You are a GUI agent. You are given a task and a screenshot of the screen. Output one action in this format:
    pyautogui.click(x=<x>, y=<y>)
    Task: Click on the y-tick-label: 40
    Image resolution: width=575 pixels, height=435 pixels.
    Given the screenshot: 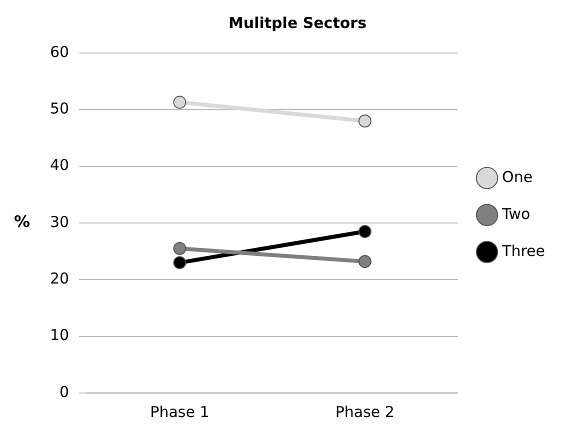 What is the action you would take?
    pyautogui.click(x=60, y=165)
    